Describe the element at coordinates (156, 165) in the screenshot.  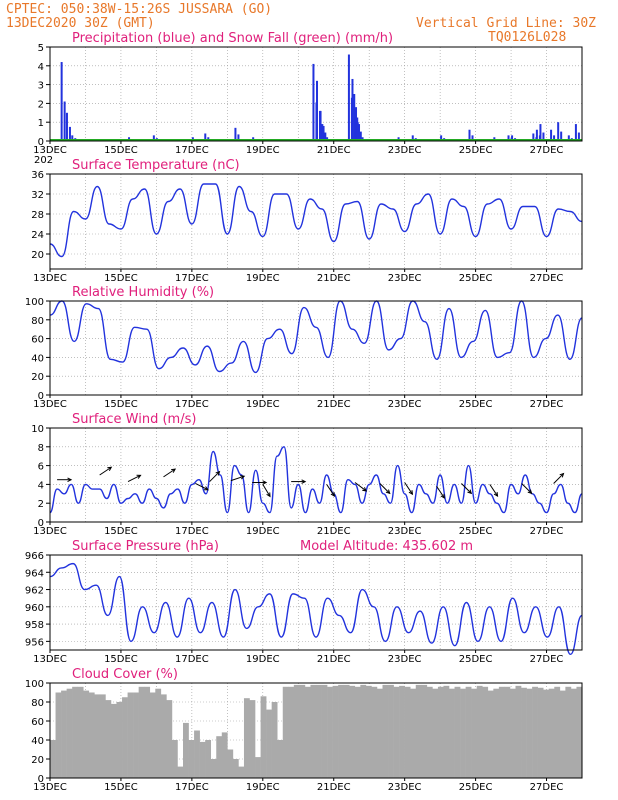
I see `temp-title: Surface Temperature (nC)` at that location.